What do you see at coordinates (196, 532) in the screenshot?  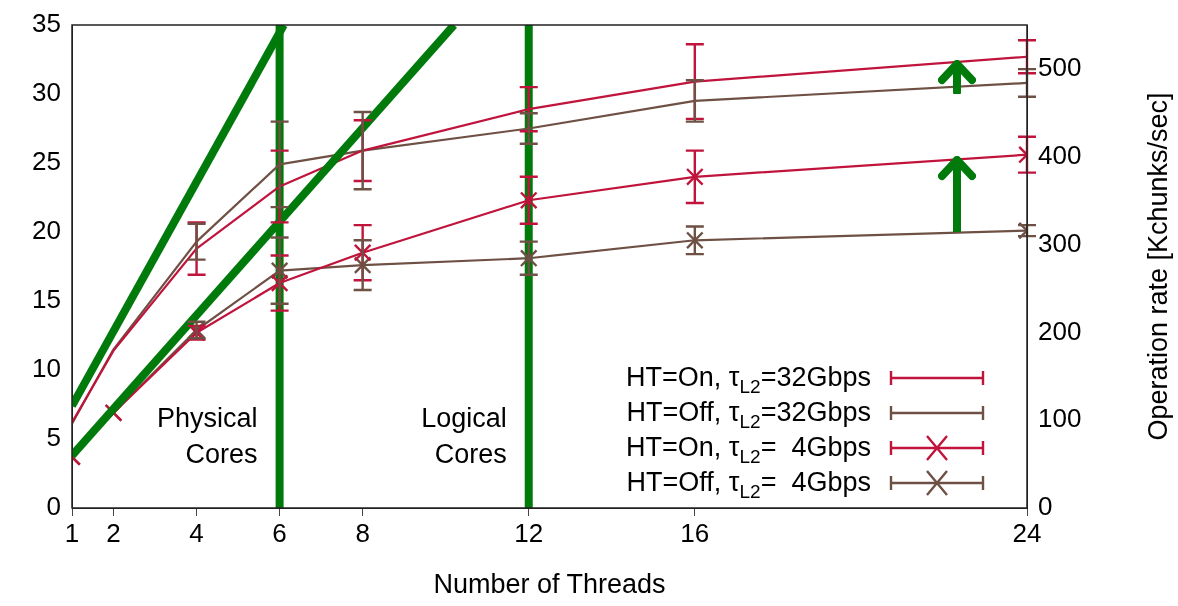 I see `x-tick-label: 4` at bounding box center [196, 532].